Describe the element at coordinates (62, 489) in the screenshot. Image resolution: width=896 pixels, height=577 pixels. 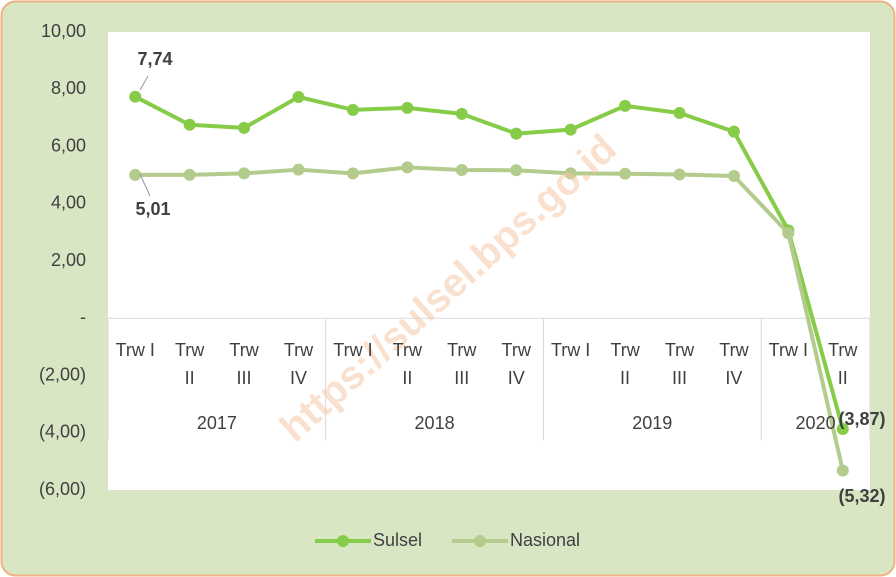
I see `y-tick-label: (6,00)` at that location.